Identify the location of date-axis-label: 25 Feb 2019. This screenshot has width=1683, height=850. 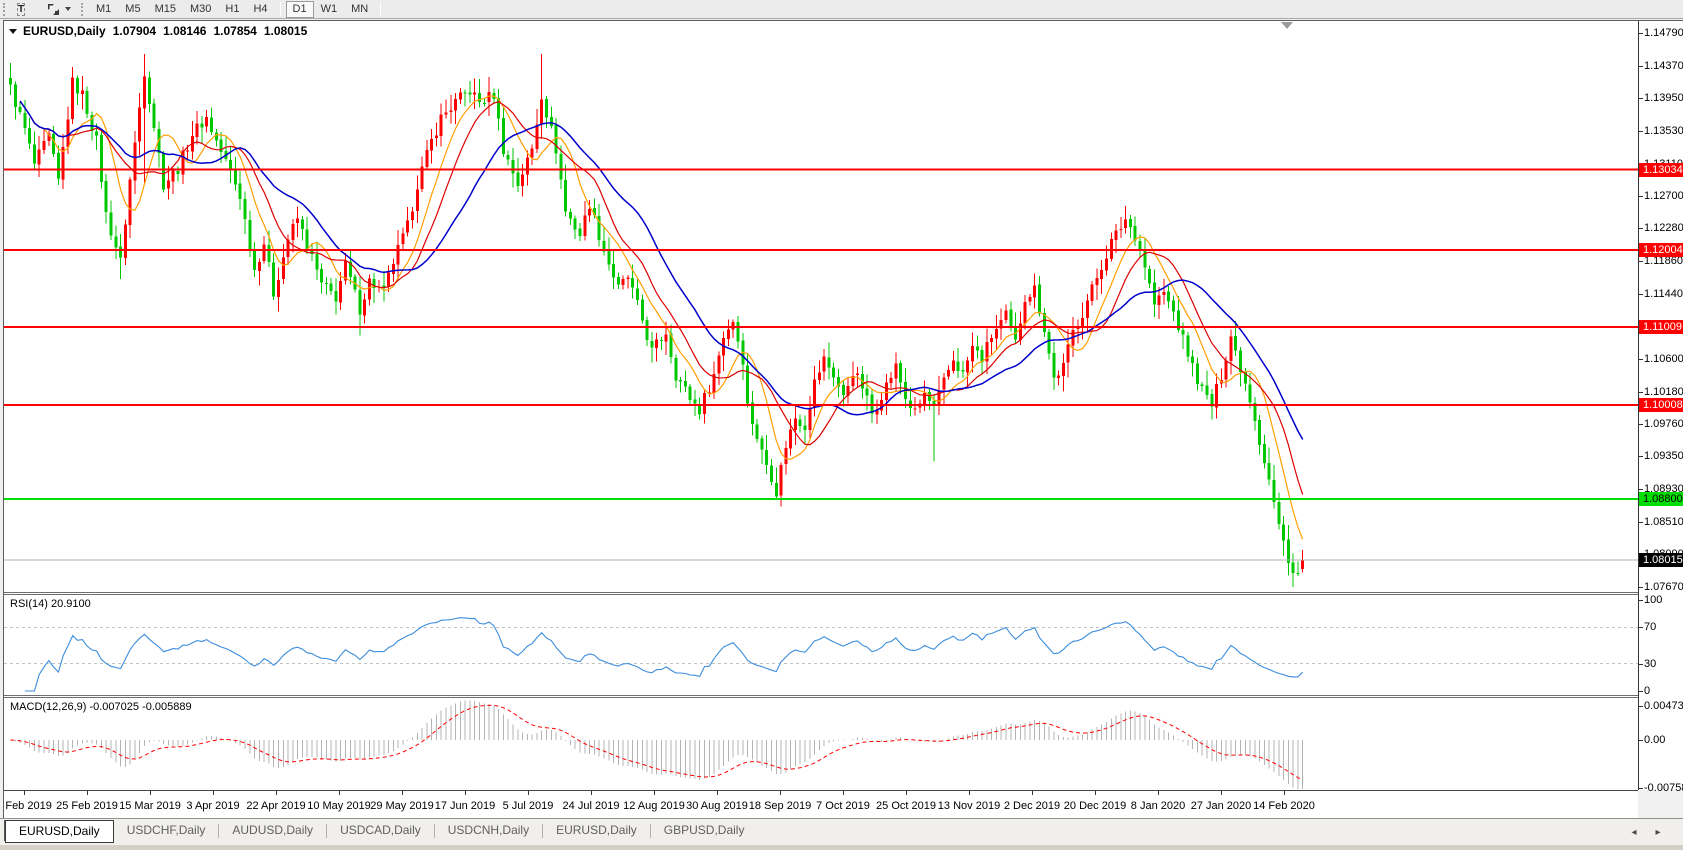
(87, 806).